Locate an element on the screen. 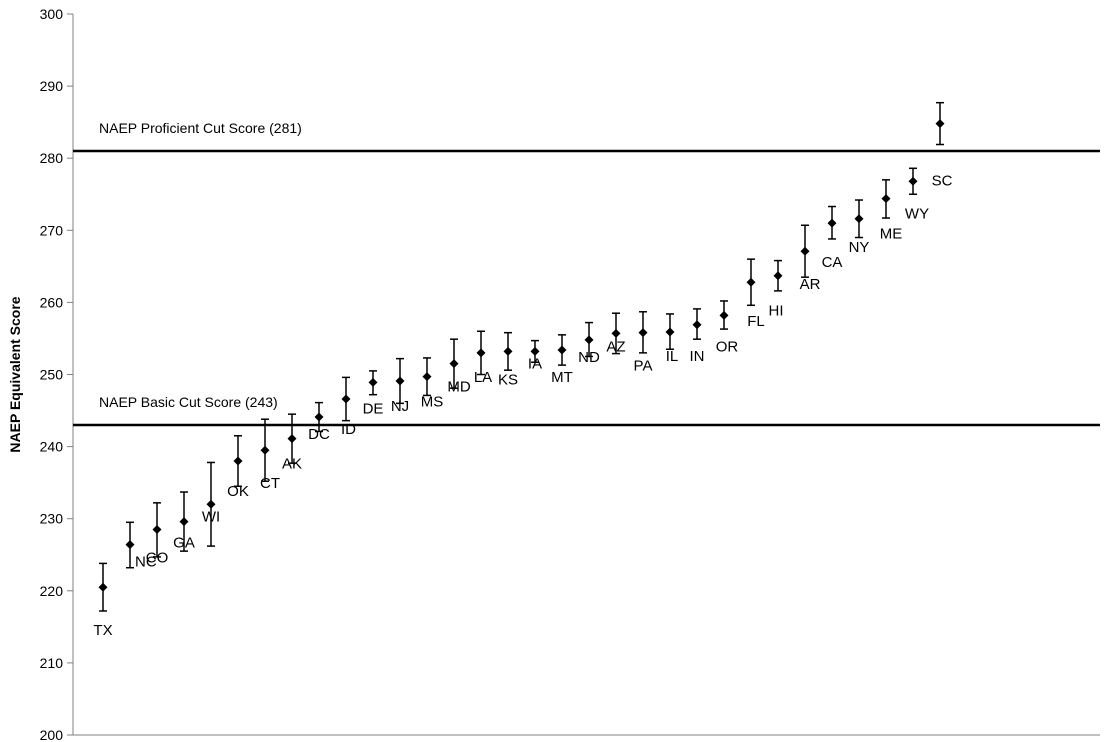  data-point-la: LA is located at coordinates (483, 358).